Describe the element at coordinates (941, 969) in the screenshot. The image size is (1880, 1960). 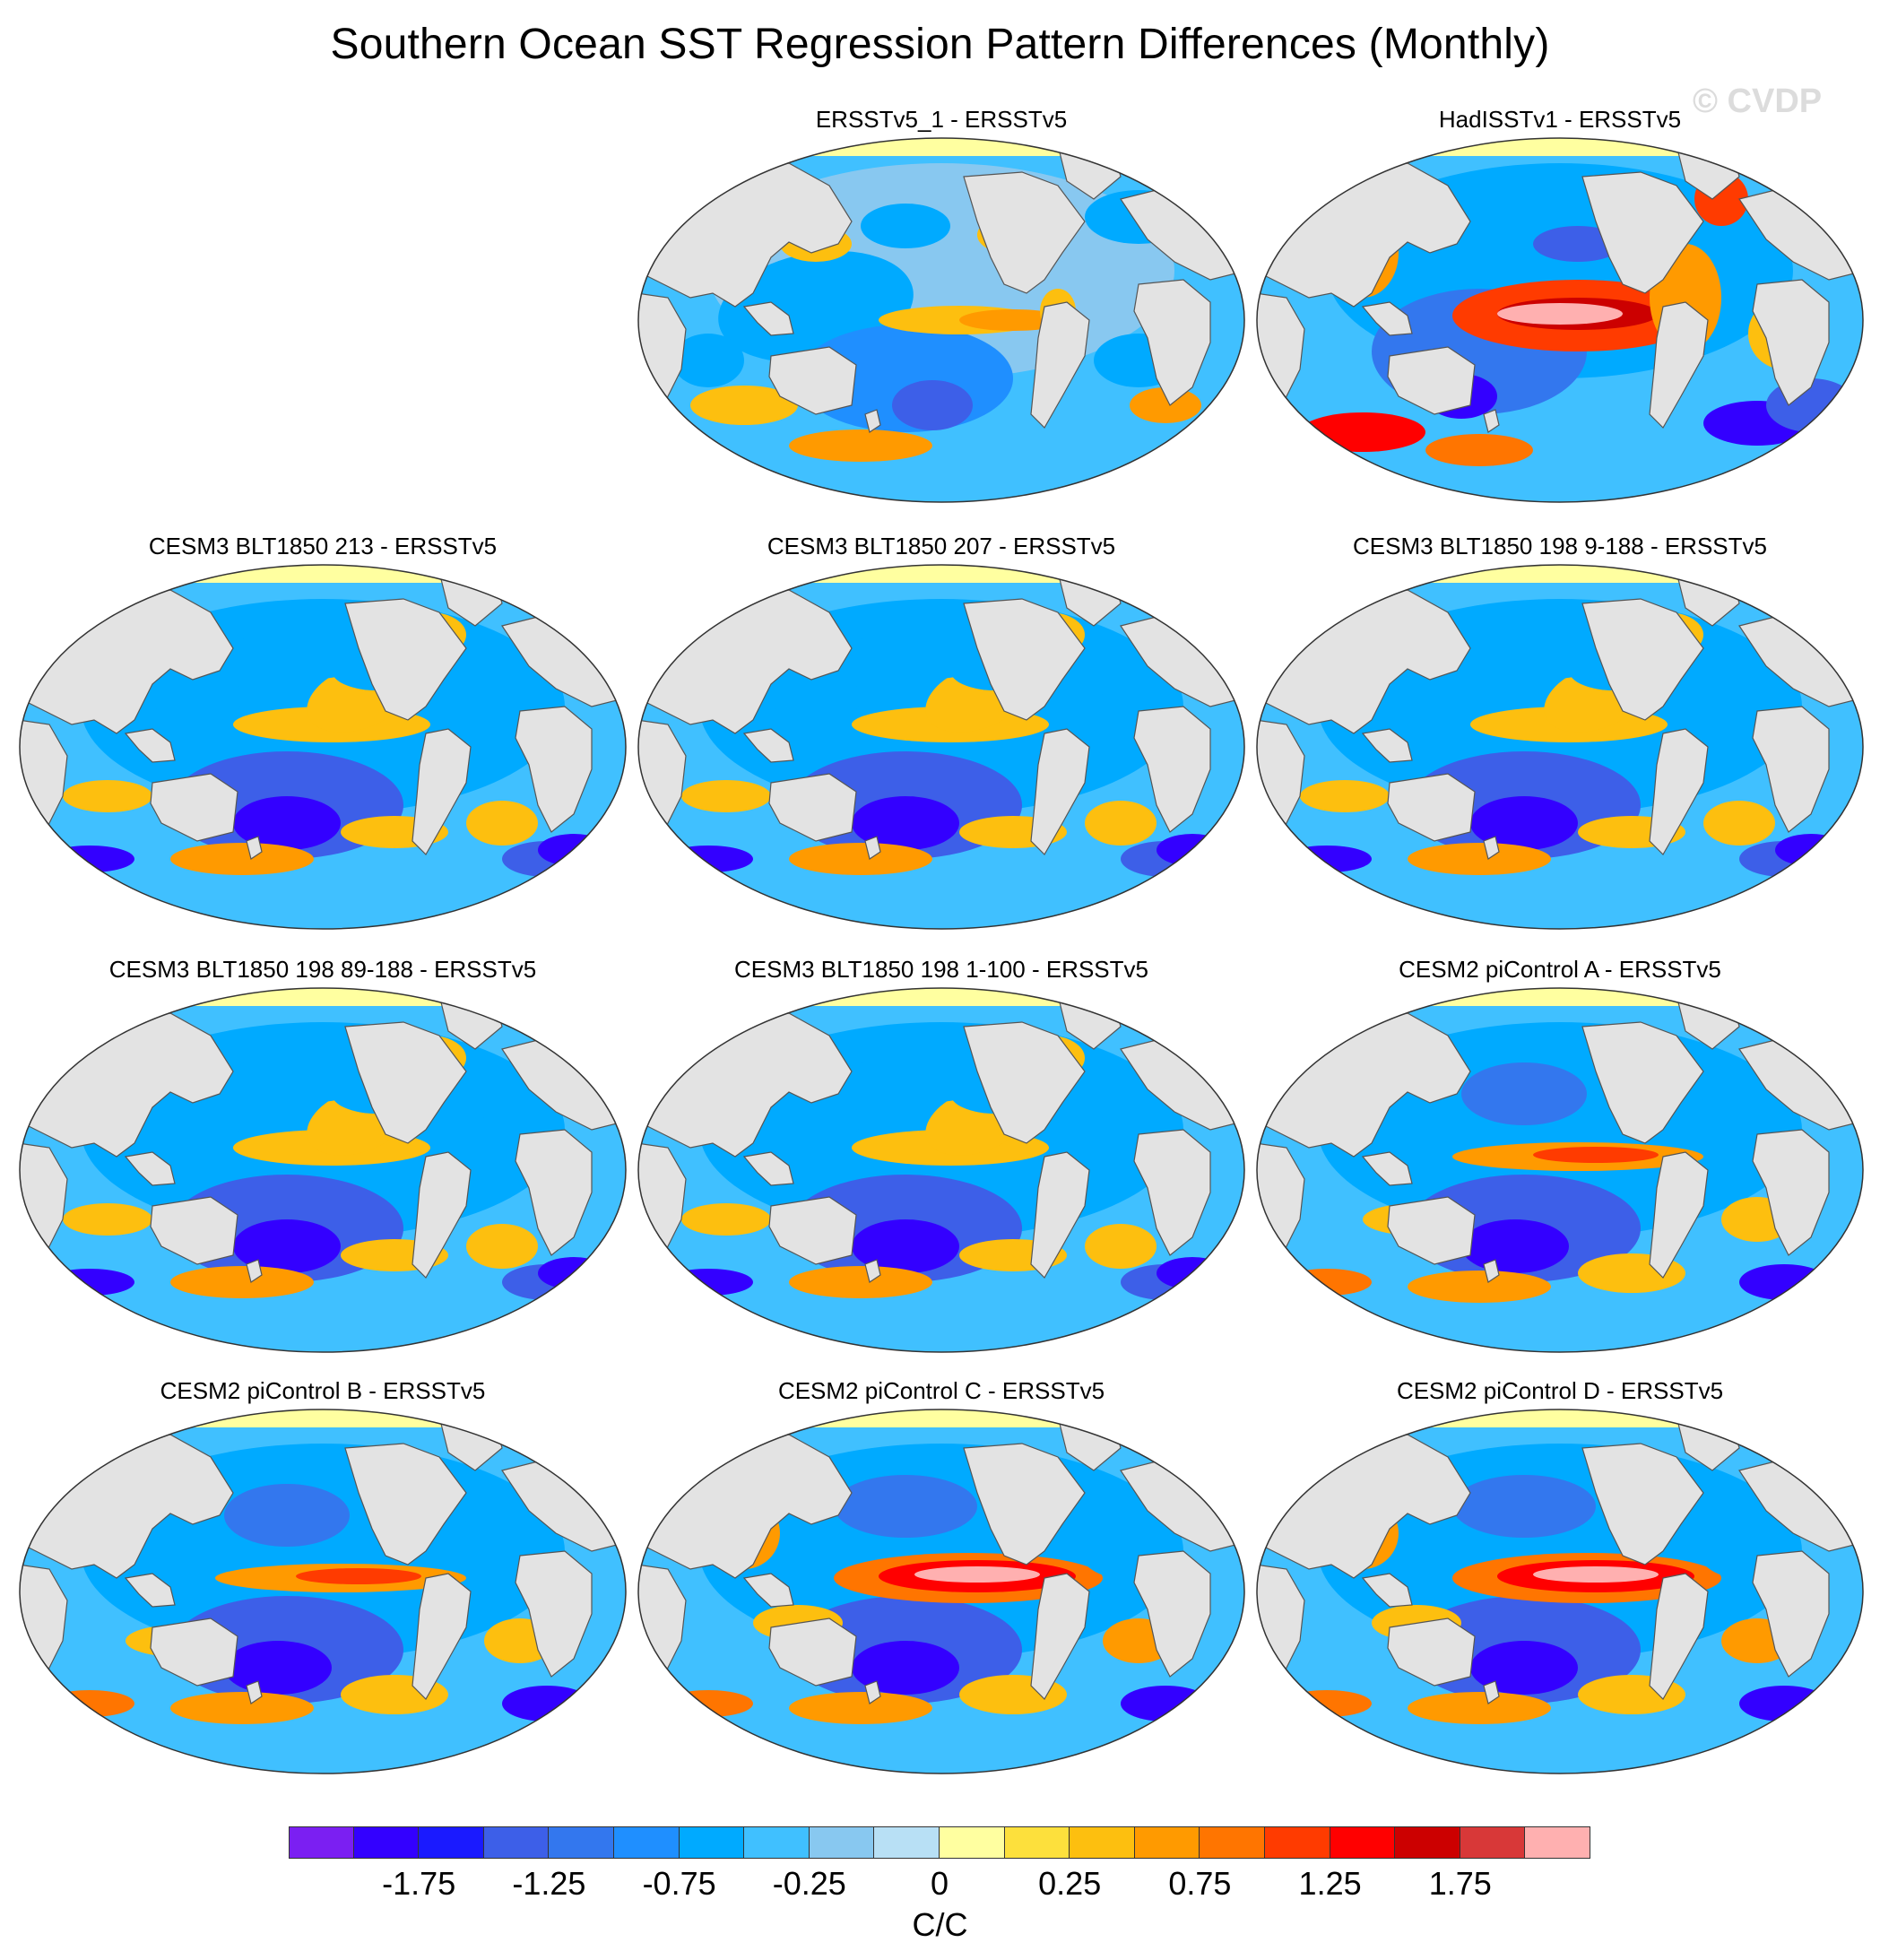
I see `panel-title: CESM3 BLT1850 198 1-100 - ERSSTv5` at that location.